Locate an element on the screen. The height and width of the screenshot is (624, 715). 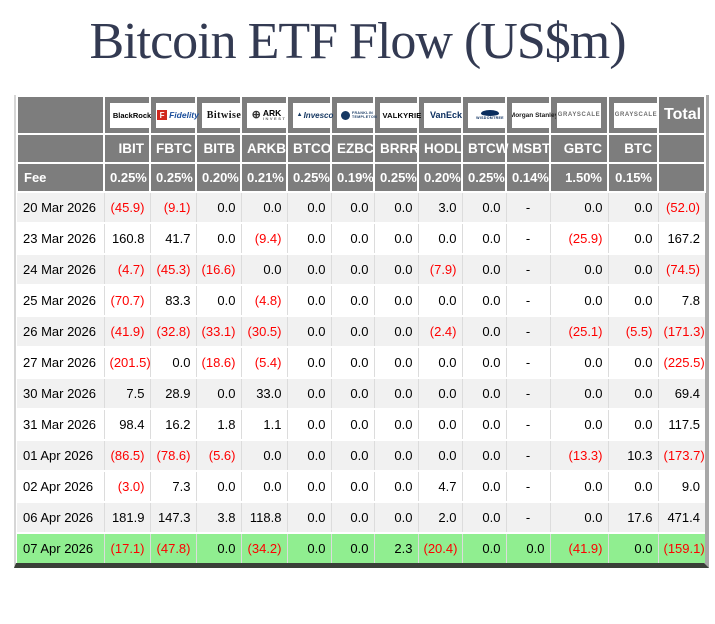
ticker-fbtc: FBTC is located at coordinates (173, 148).